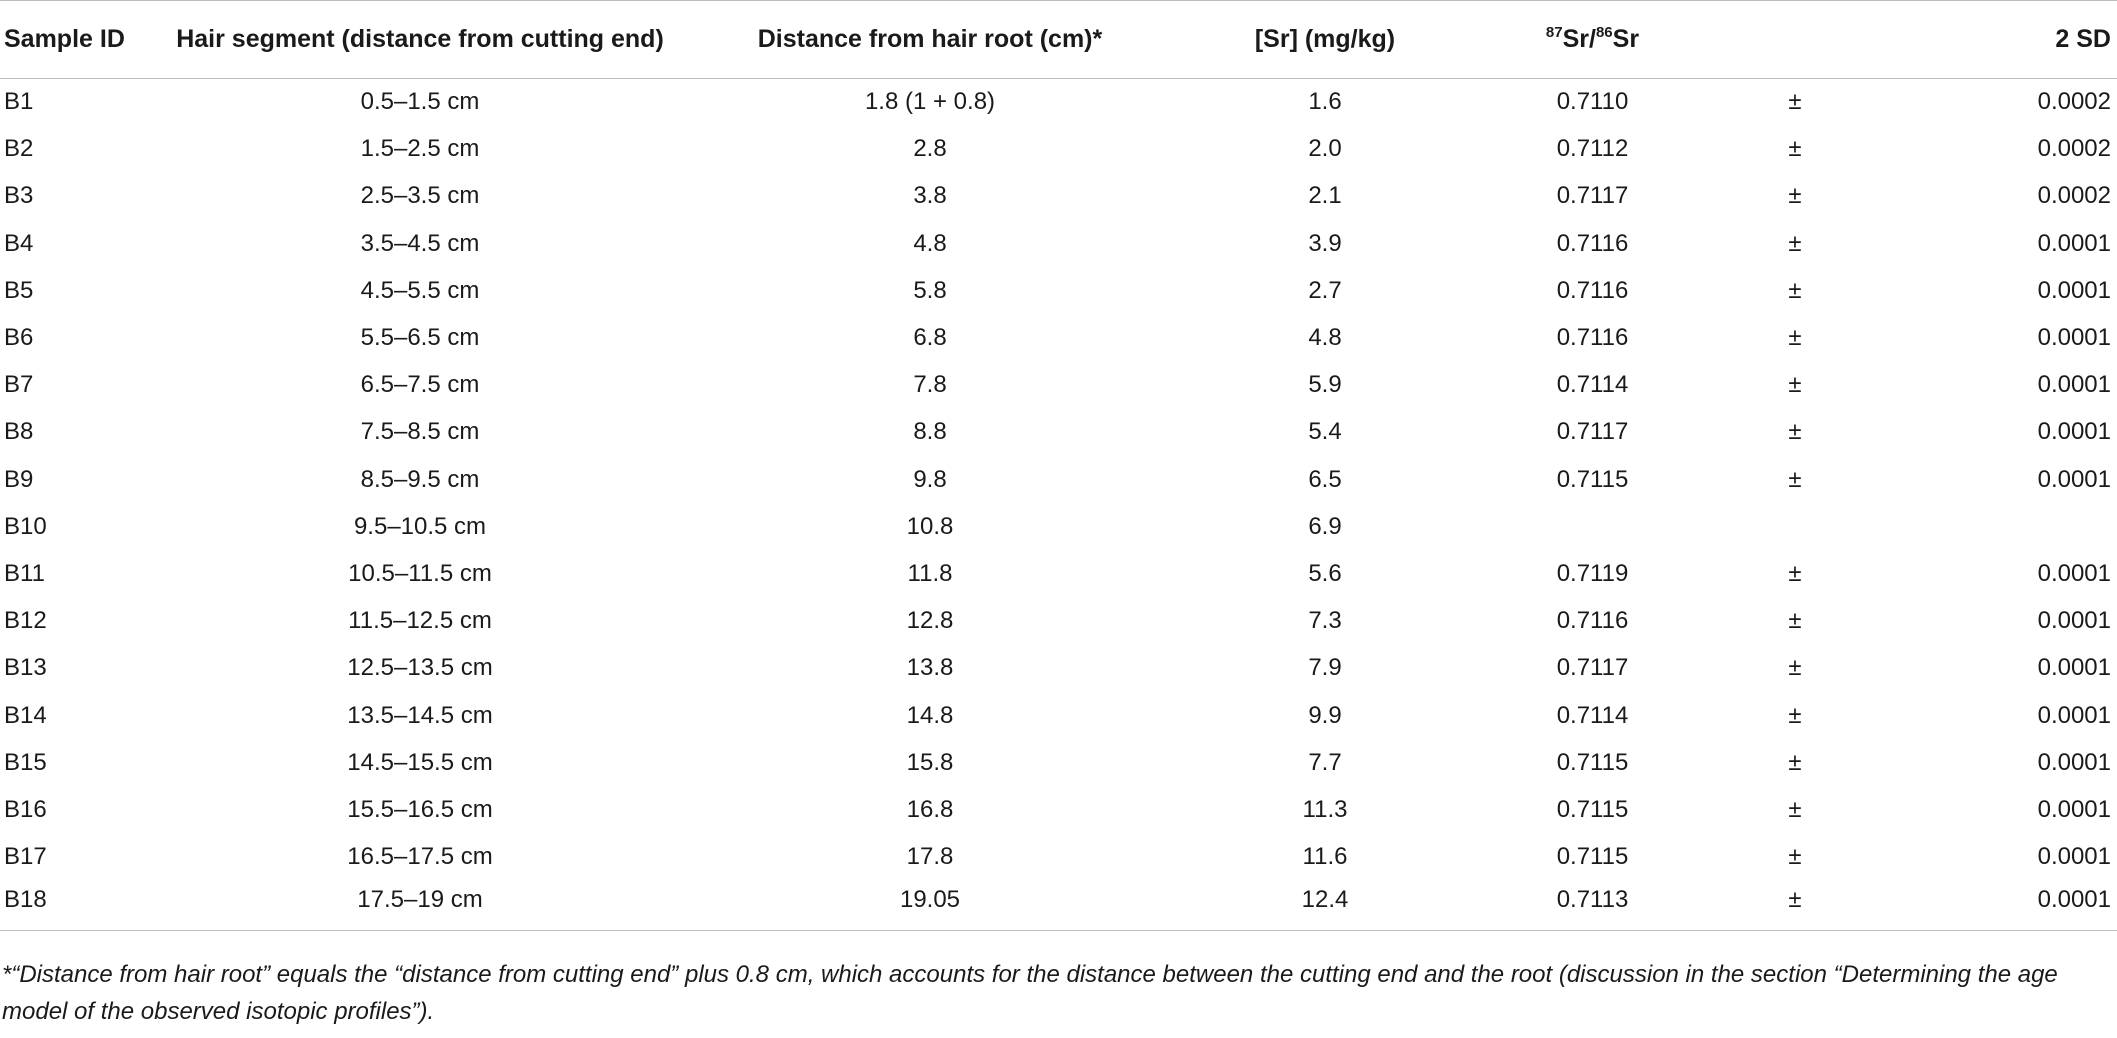 This screenshot has width=2117, height=1038. I want to click on table-row: B6 5.5–6.5 cm 6.8 4.8 0.7116 ±0.0001, so click(1058, 337).